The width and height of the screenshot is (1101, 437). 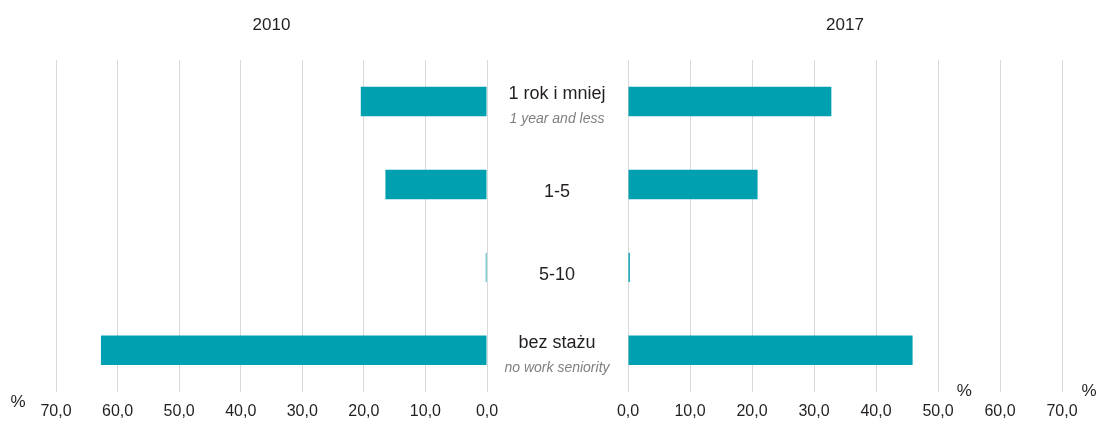 What do you see at coordinates (271, 24) in the screenshot?
I see `chart-title: 2010` at bounding box center [271, 24].